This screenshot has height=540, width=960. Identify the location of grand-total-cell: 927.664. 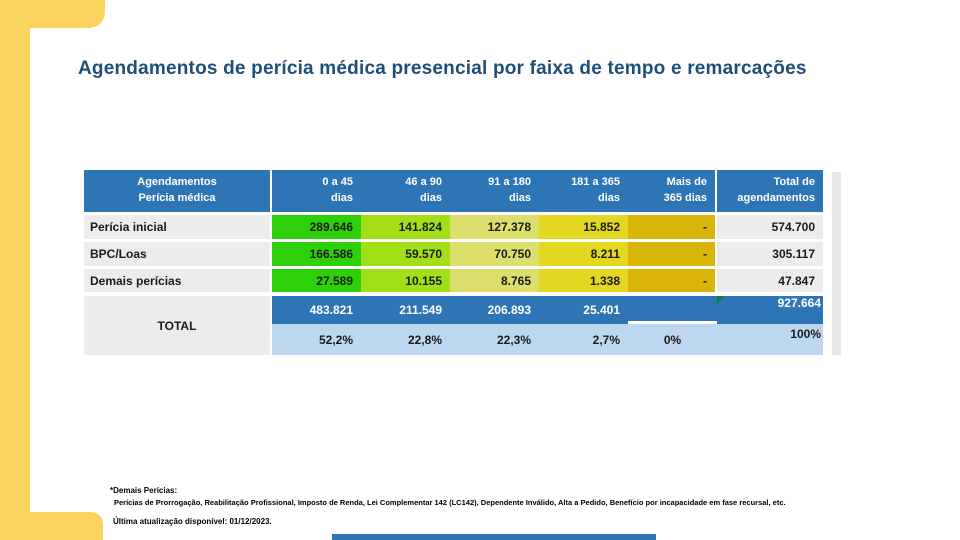
(770, 310).